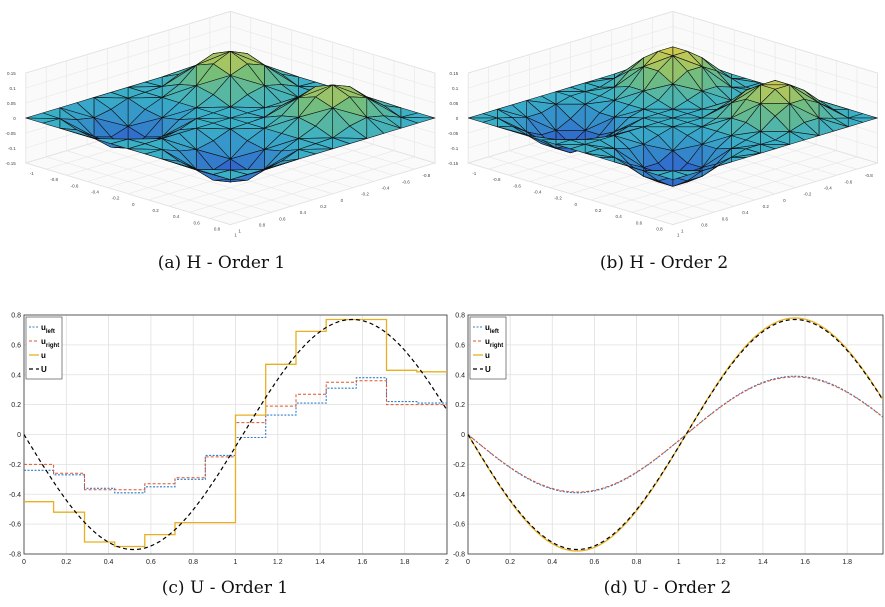 The image size is (885, 607). What do you see at coordinates (11, 103) in the screenshot?
I see `z-tick-label: 0.05` at bounding box center [11, 103].